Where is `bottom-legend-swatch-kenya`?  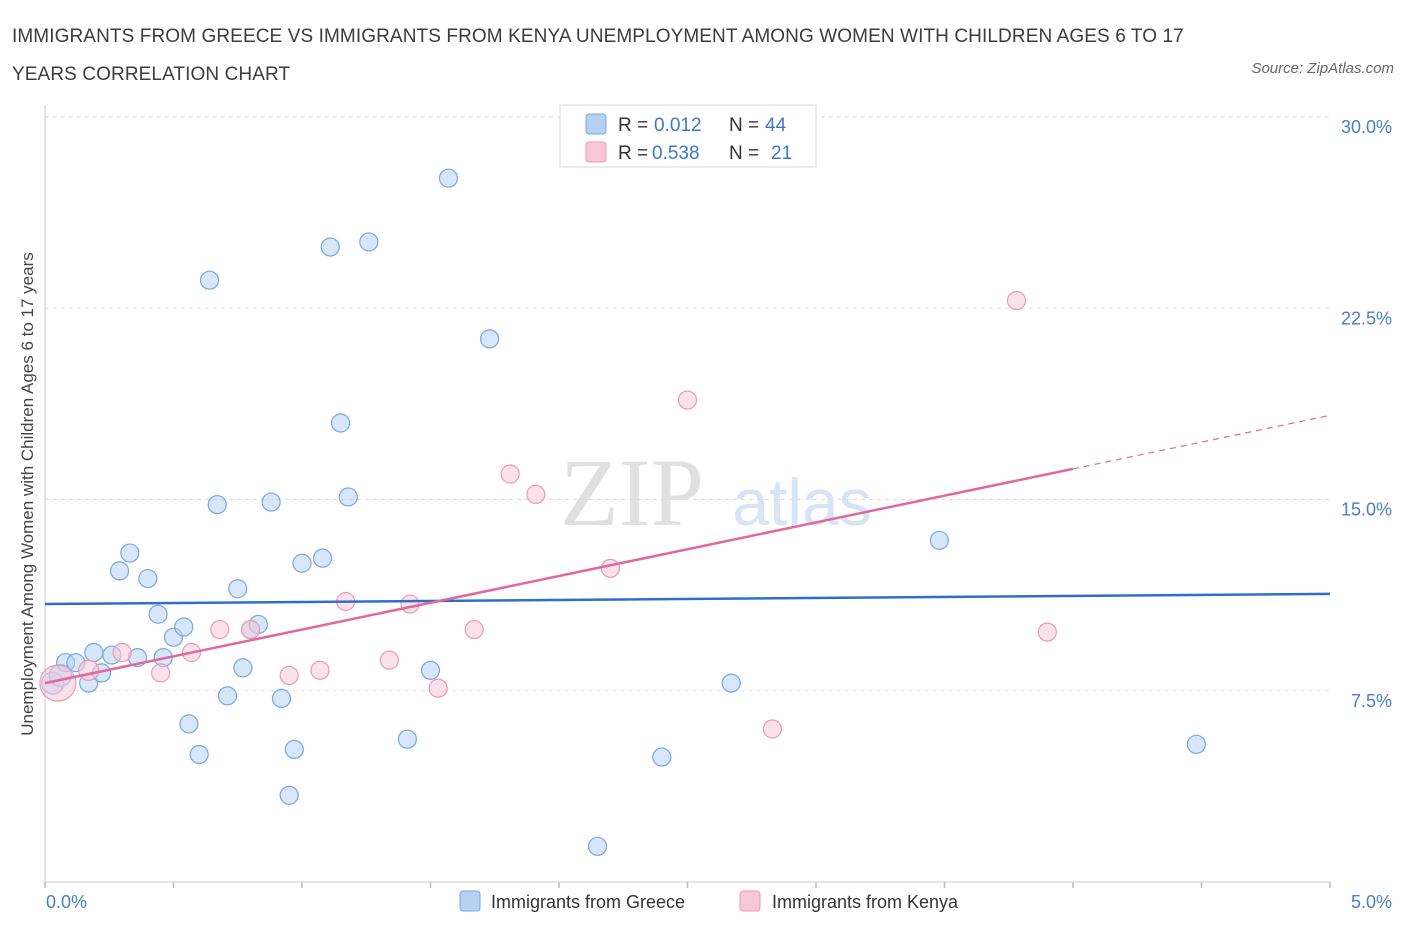
bottom-legend-swatch-kenya is located at coordinates (750, 901).